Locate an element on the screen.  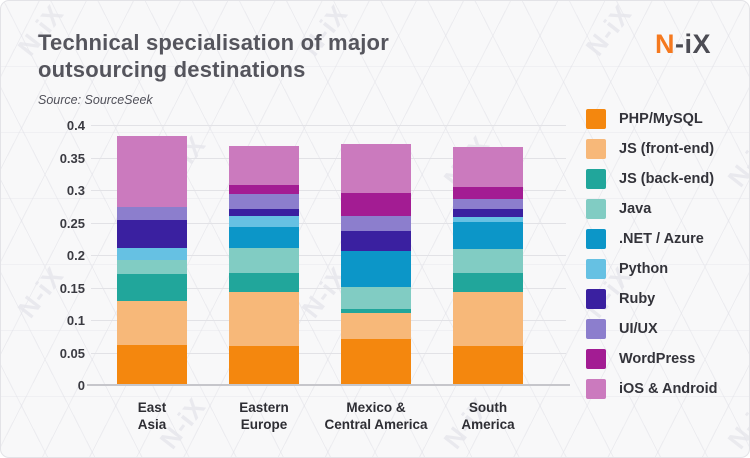
brand-logo: N-iX is located at coordinates (683, 44).